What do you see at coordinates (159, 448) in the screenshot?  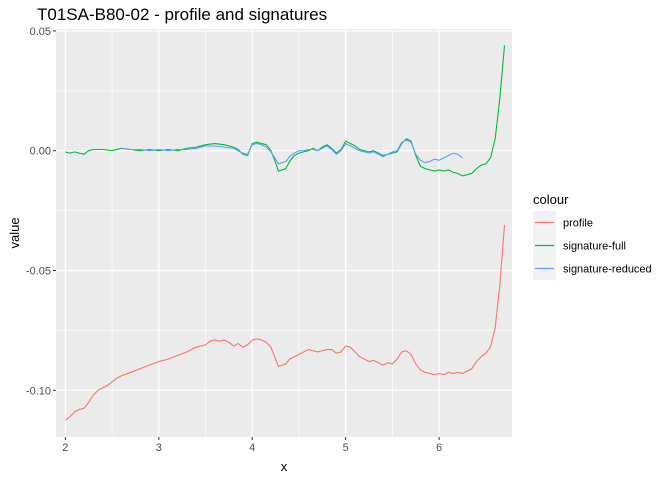 I see `x-tick-label: 3` at bounding box center [159, 448].